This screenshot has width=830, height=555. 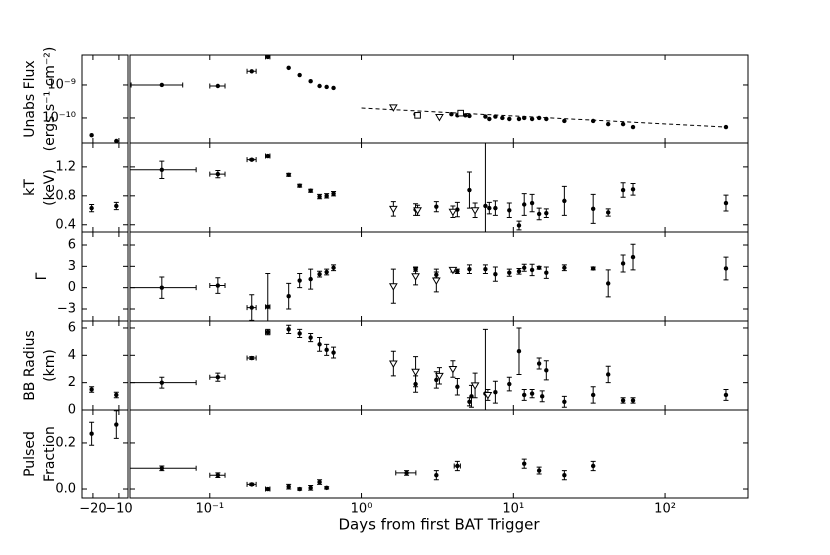 What do you see at coordinates (209, 509) in the screenshot?
I see `x-tick-label: 10⁻¹` at bounding box center [209, 509].